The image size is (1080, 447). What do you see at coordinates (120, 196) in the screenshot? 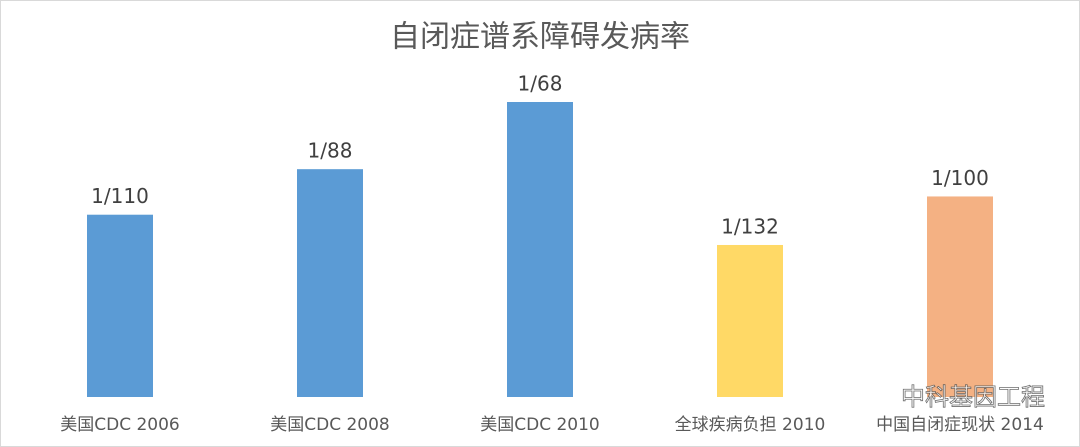
I see `data-label: 1/110` at bounding box center [120, 196].